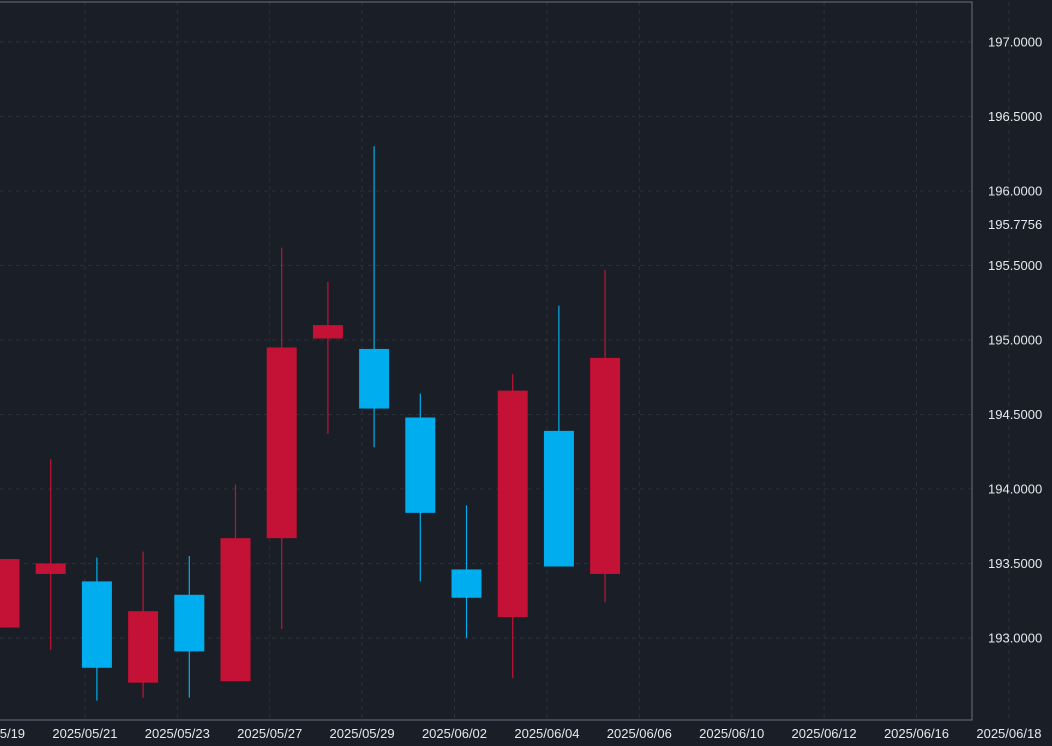  I want to click on x-tick-label: 2025/05/27, so click(269, 733).